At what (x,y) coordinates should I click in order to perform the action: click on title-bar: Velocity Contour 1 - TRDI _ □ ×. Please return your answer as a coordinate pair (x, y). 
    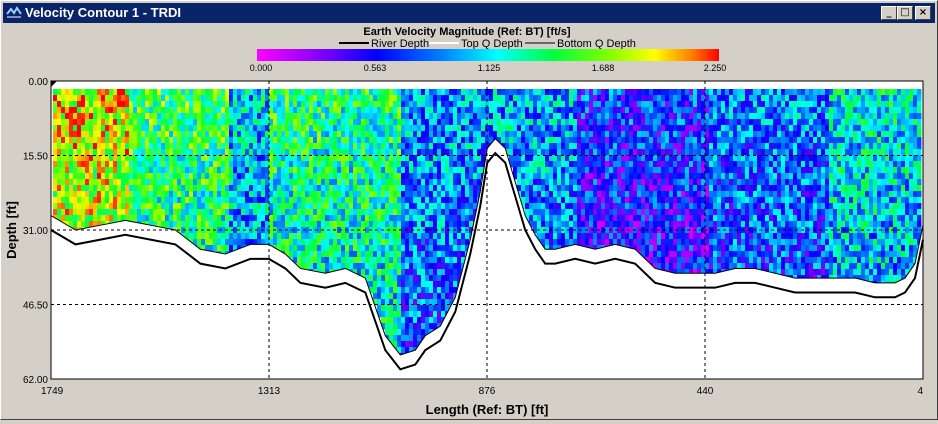
    Looking at the image, I should click on (469, 13).